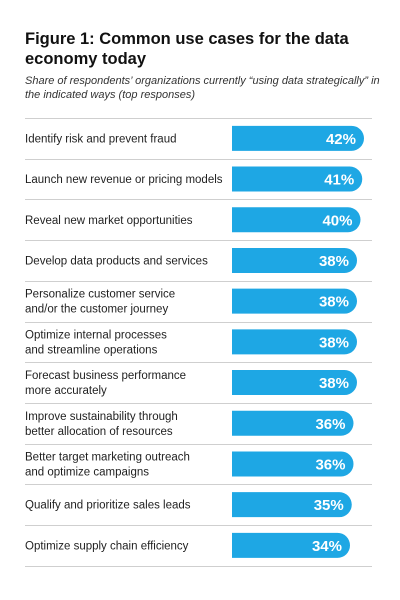  I want to click on category-label-line: Develop data products and services, so click(116, 261).